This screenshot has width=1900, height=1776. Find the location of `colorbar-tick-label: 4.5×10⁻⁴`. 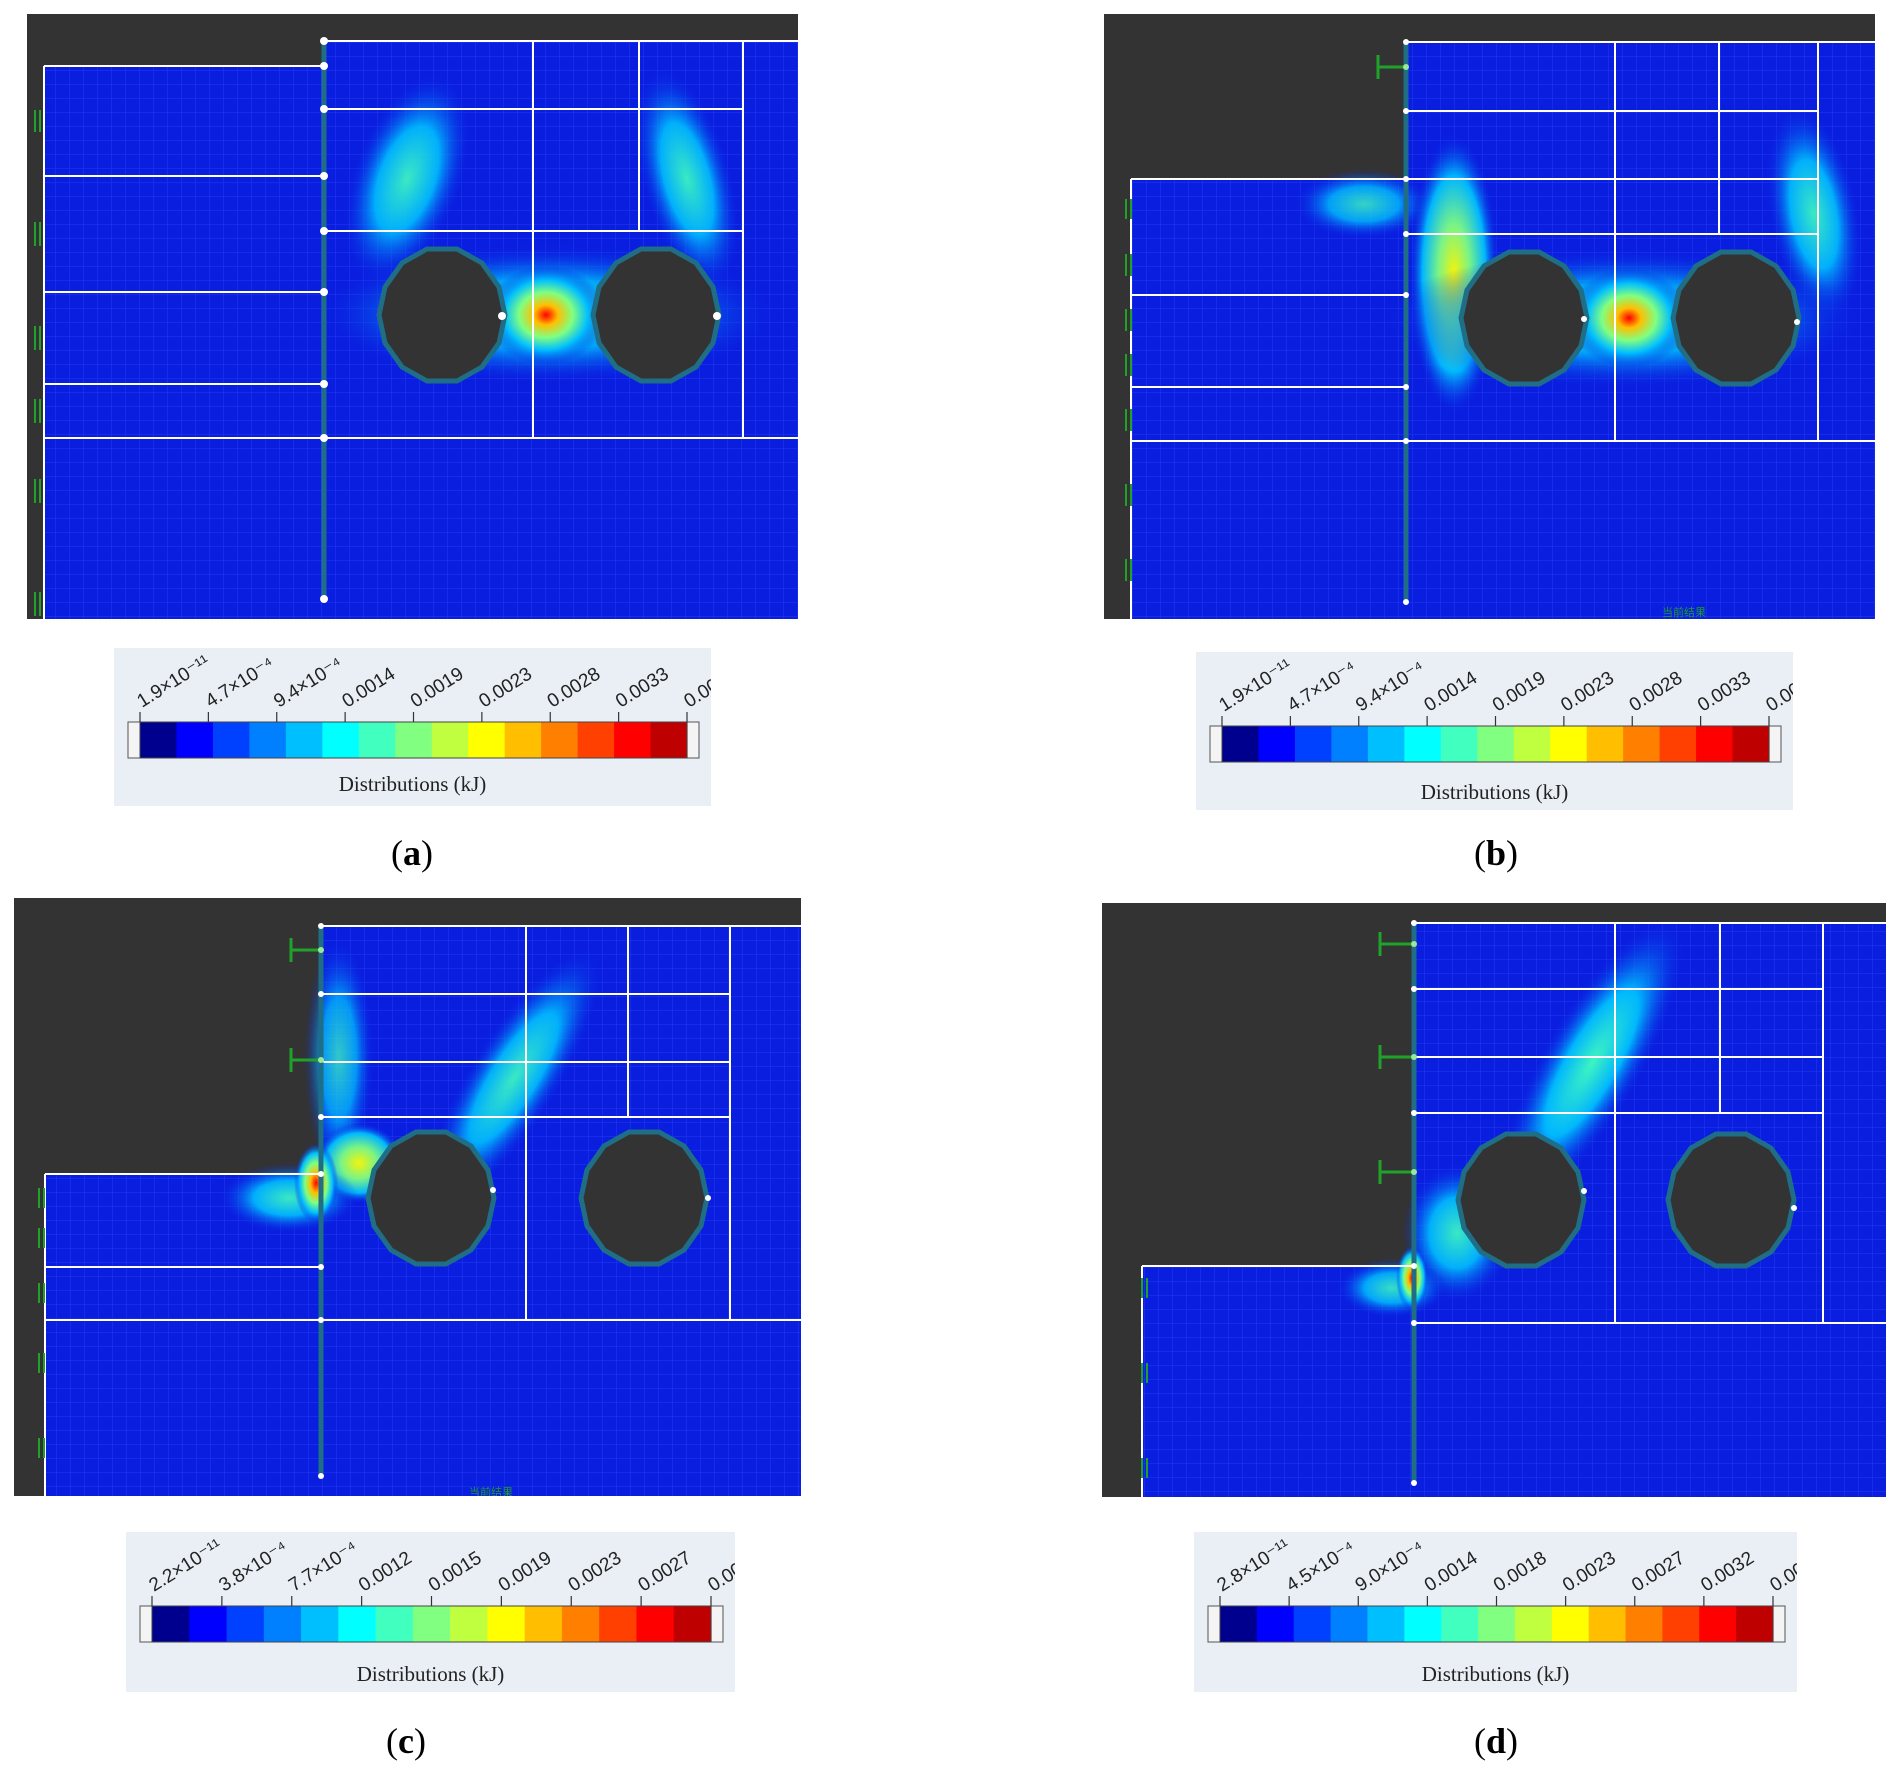

colorbar-tick-label: 4.5×10⁻⁴ is located at coordinates (1321, 1567).